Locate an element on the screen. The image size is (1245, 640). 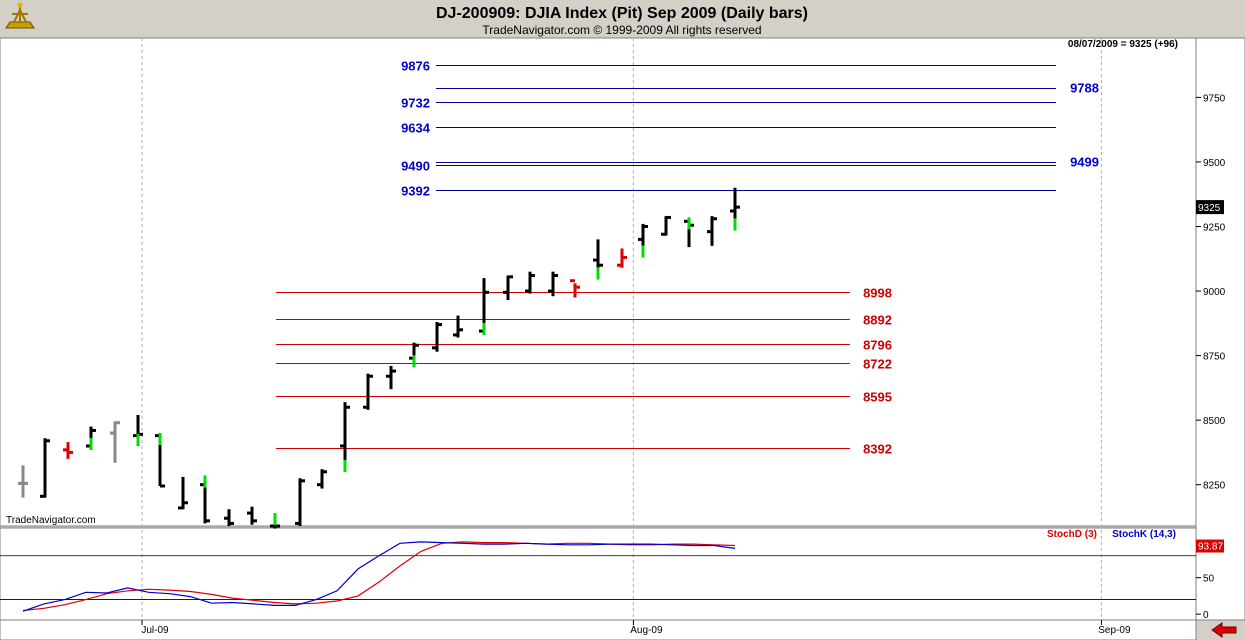
stochd-legend: StochD (3) is located at coordinates (1072, 534).